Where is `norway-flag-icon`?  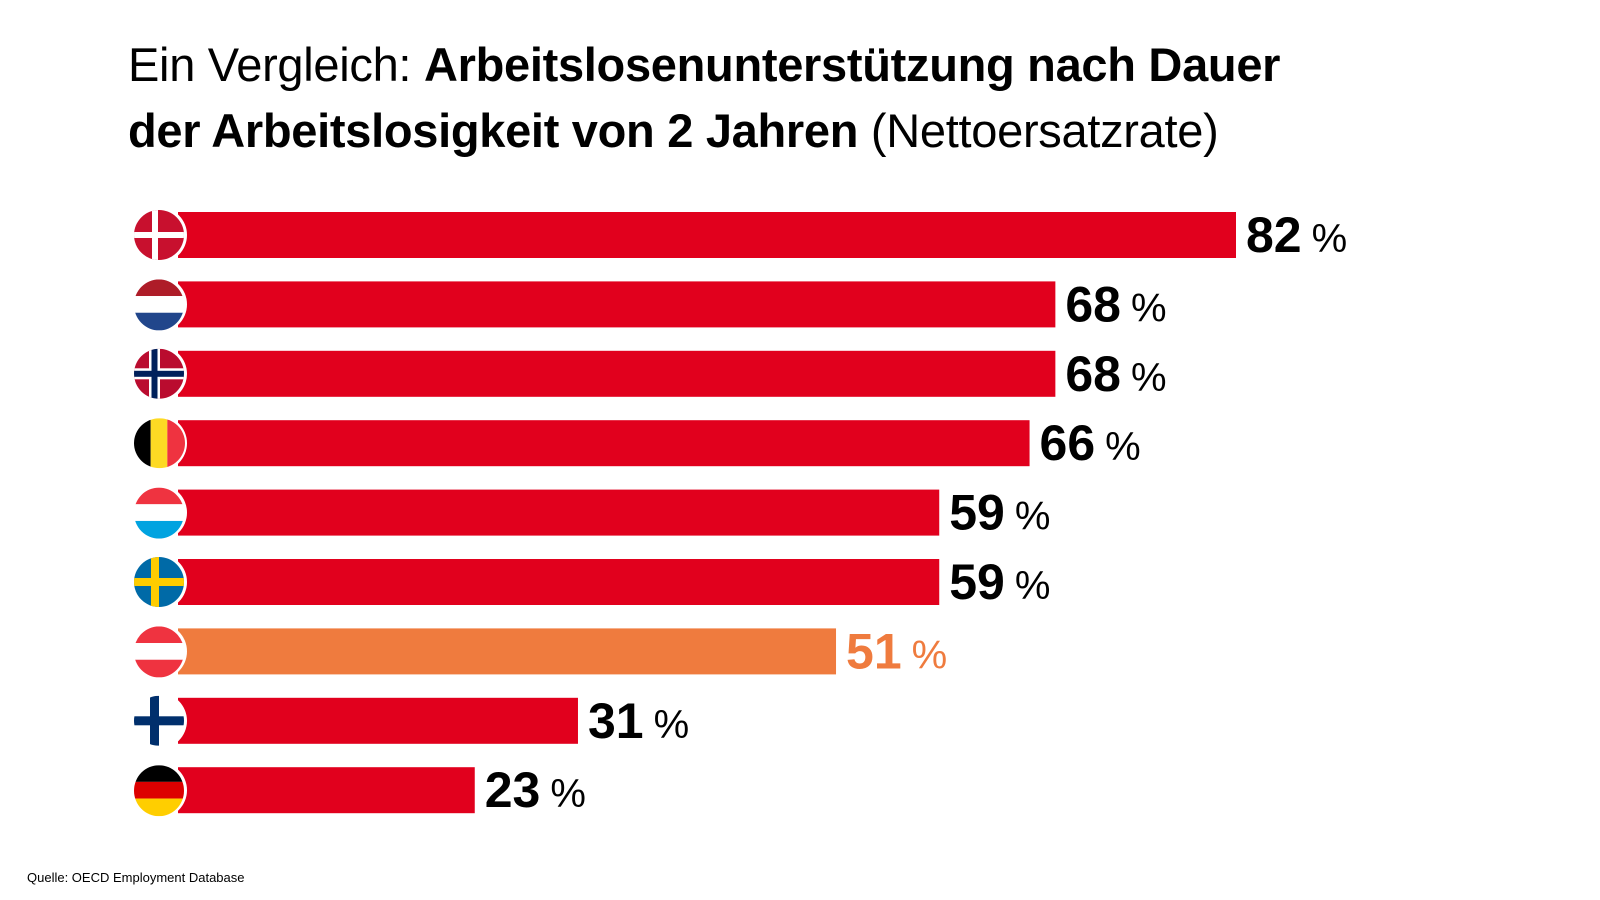 norway-flag-icon is located at coordinates (159, 373).